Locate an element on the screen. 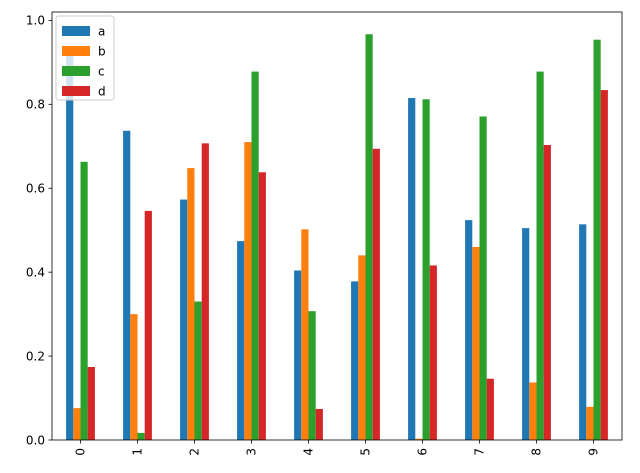  x-tick-label: 9 is located at coordinates (594, 452).